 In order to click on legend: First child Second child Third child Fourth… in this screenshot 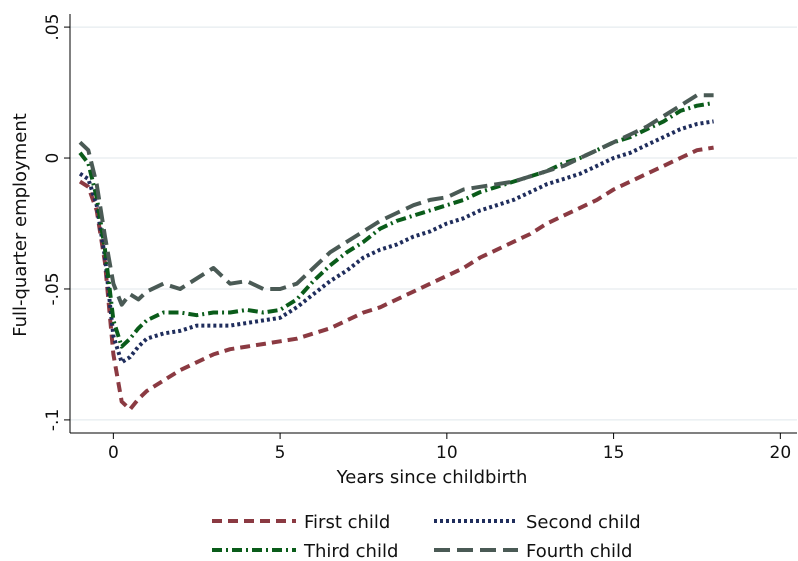, I will do `click(426, 536)`.